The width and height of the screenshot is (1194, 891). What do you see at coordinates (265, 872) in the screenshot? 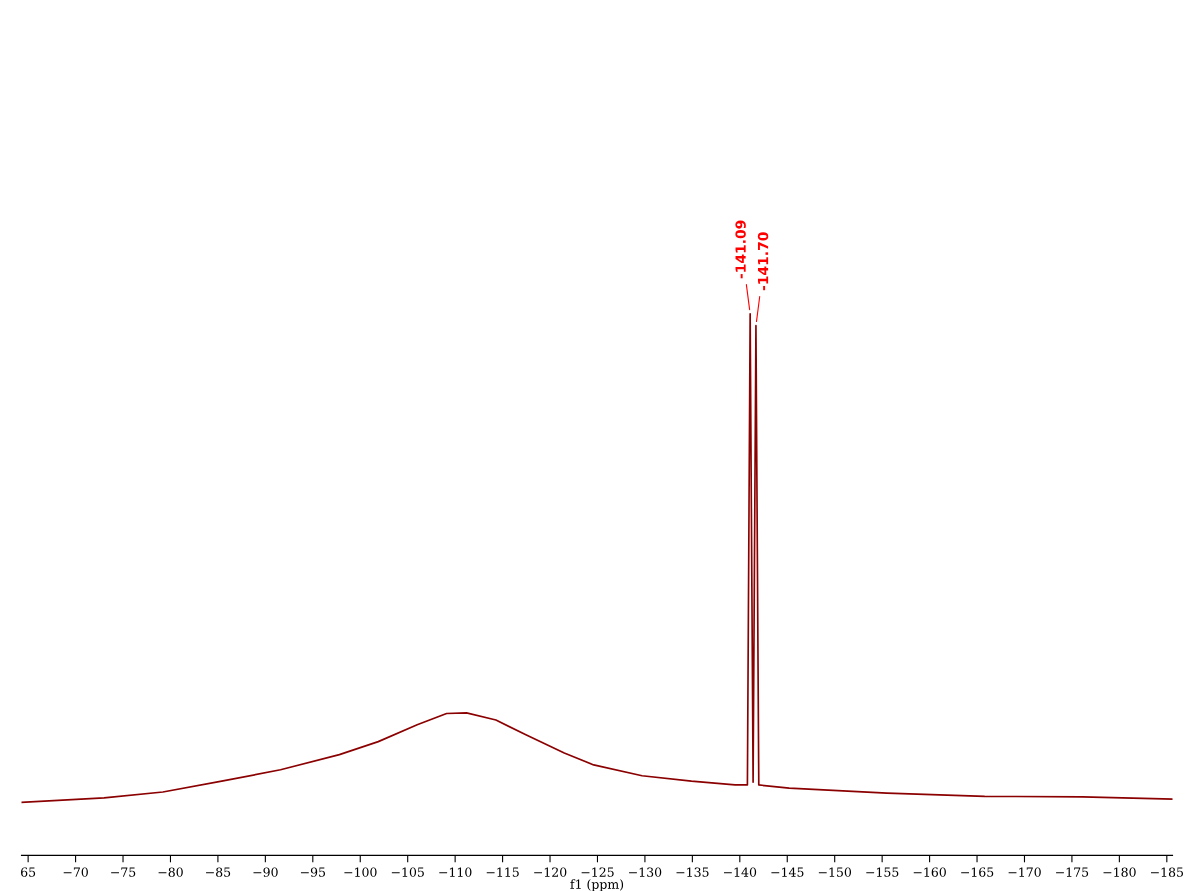
I see `x-tick-label: −90` at bounding box center [265, 872].